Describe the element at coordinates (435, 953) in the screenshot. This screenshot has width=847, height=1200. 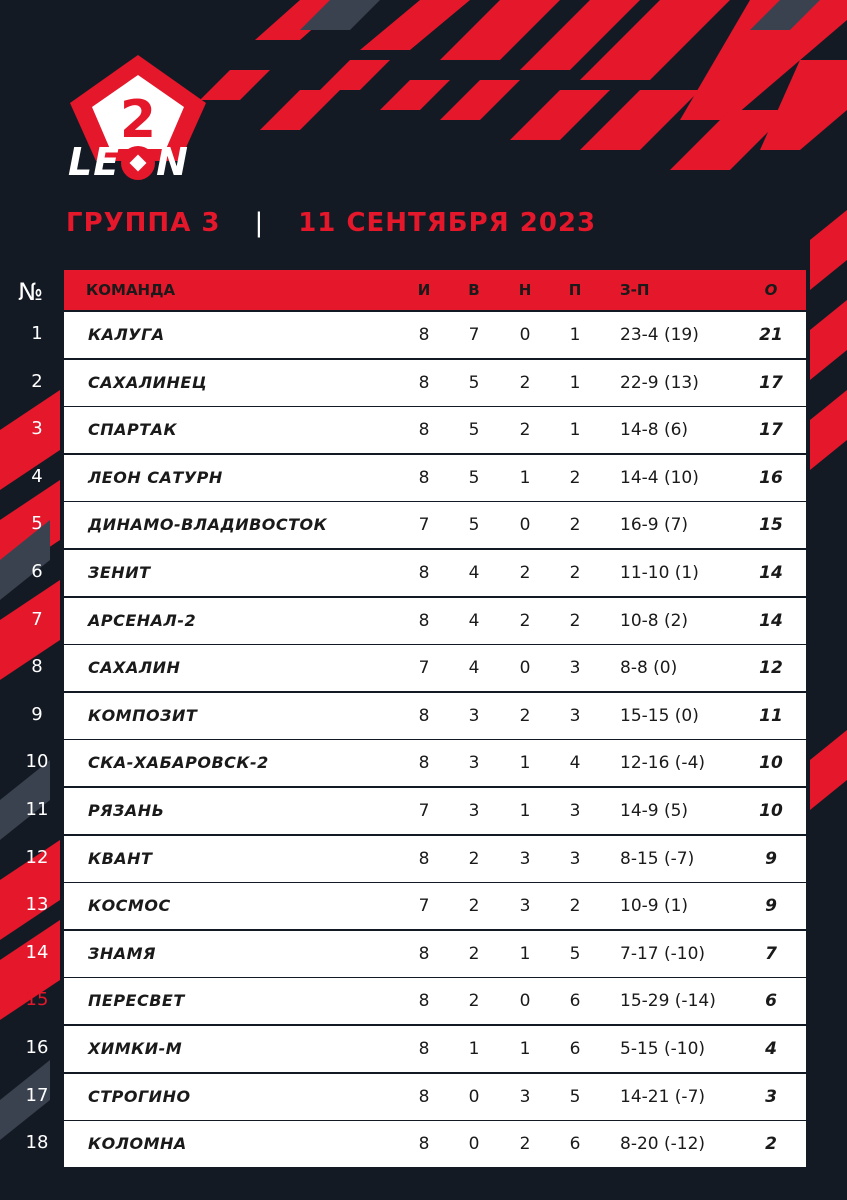
I see `row-cells: ЗНАМЯ 8 2 1 5 7-17 (-10) 7` at that location.